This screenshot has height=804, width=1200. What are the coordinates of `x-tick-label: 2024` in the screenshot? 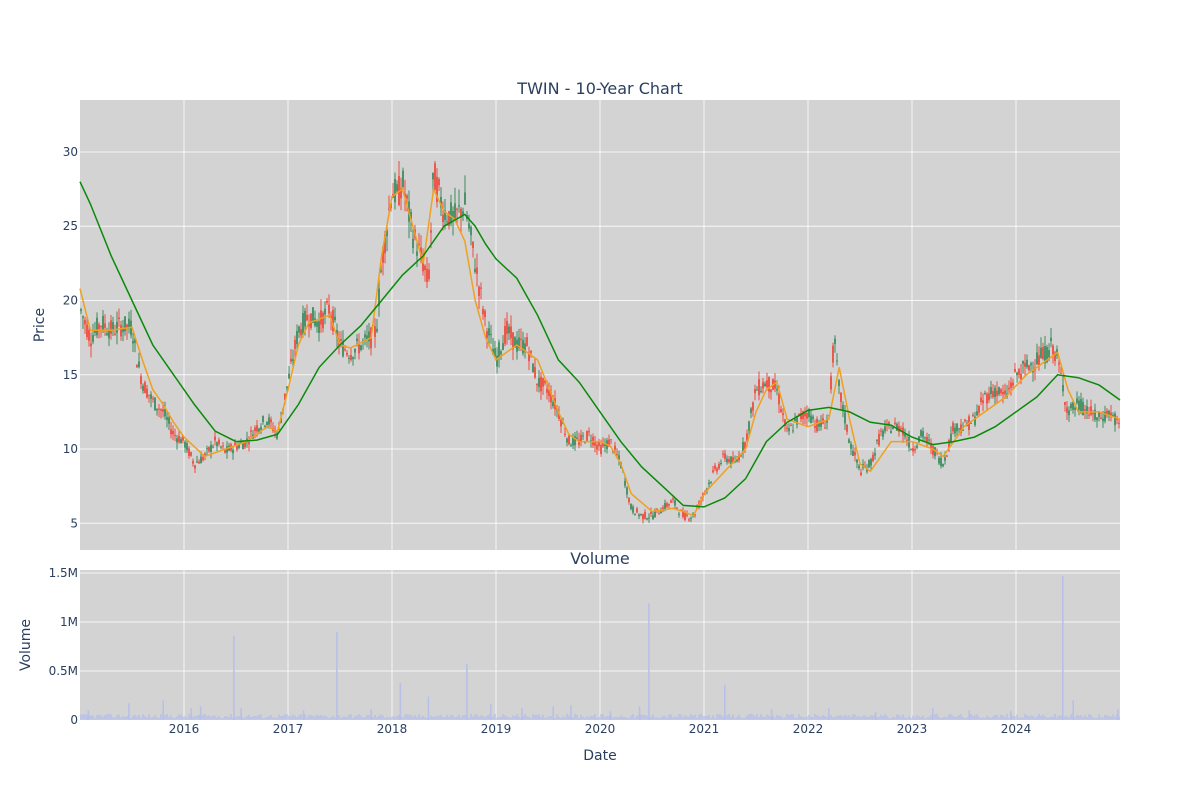 It's located at (1016, 729).